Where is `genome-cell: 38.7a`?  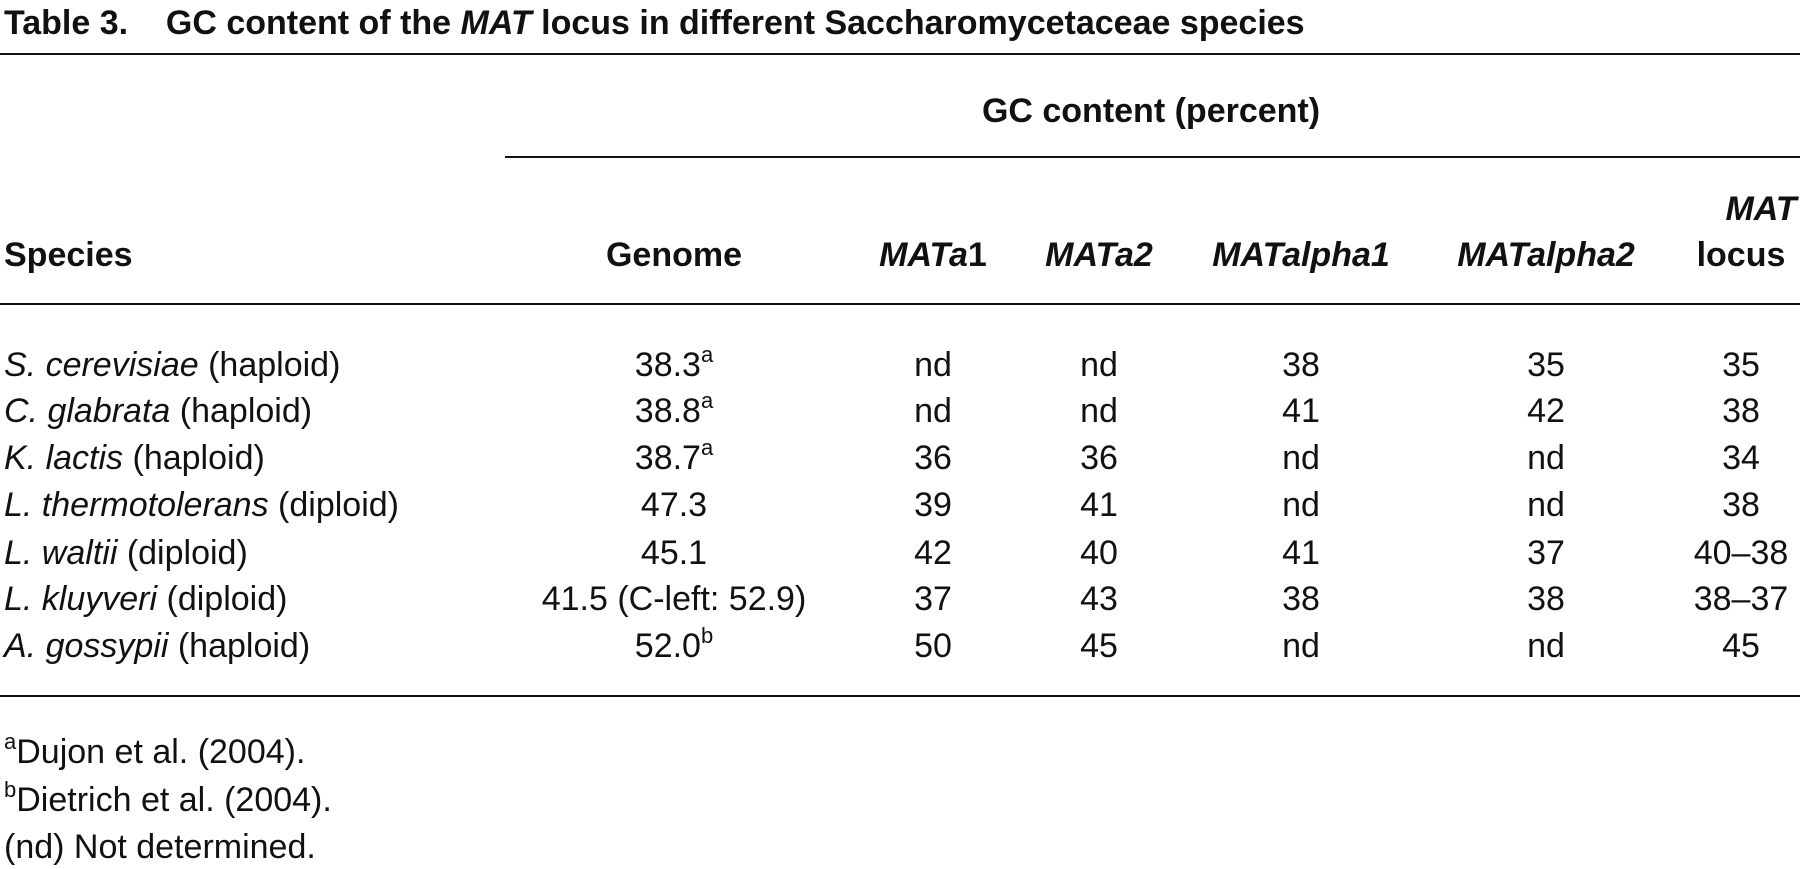
genome-cell: 38.7a is located at coordinates (674, 456).